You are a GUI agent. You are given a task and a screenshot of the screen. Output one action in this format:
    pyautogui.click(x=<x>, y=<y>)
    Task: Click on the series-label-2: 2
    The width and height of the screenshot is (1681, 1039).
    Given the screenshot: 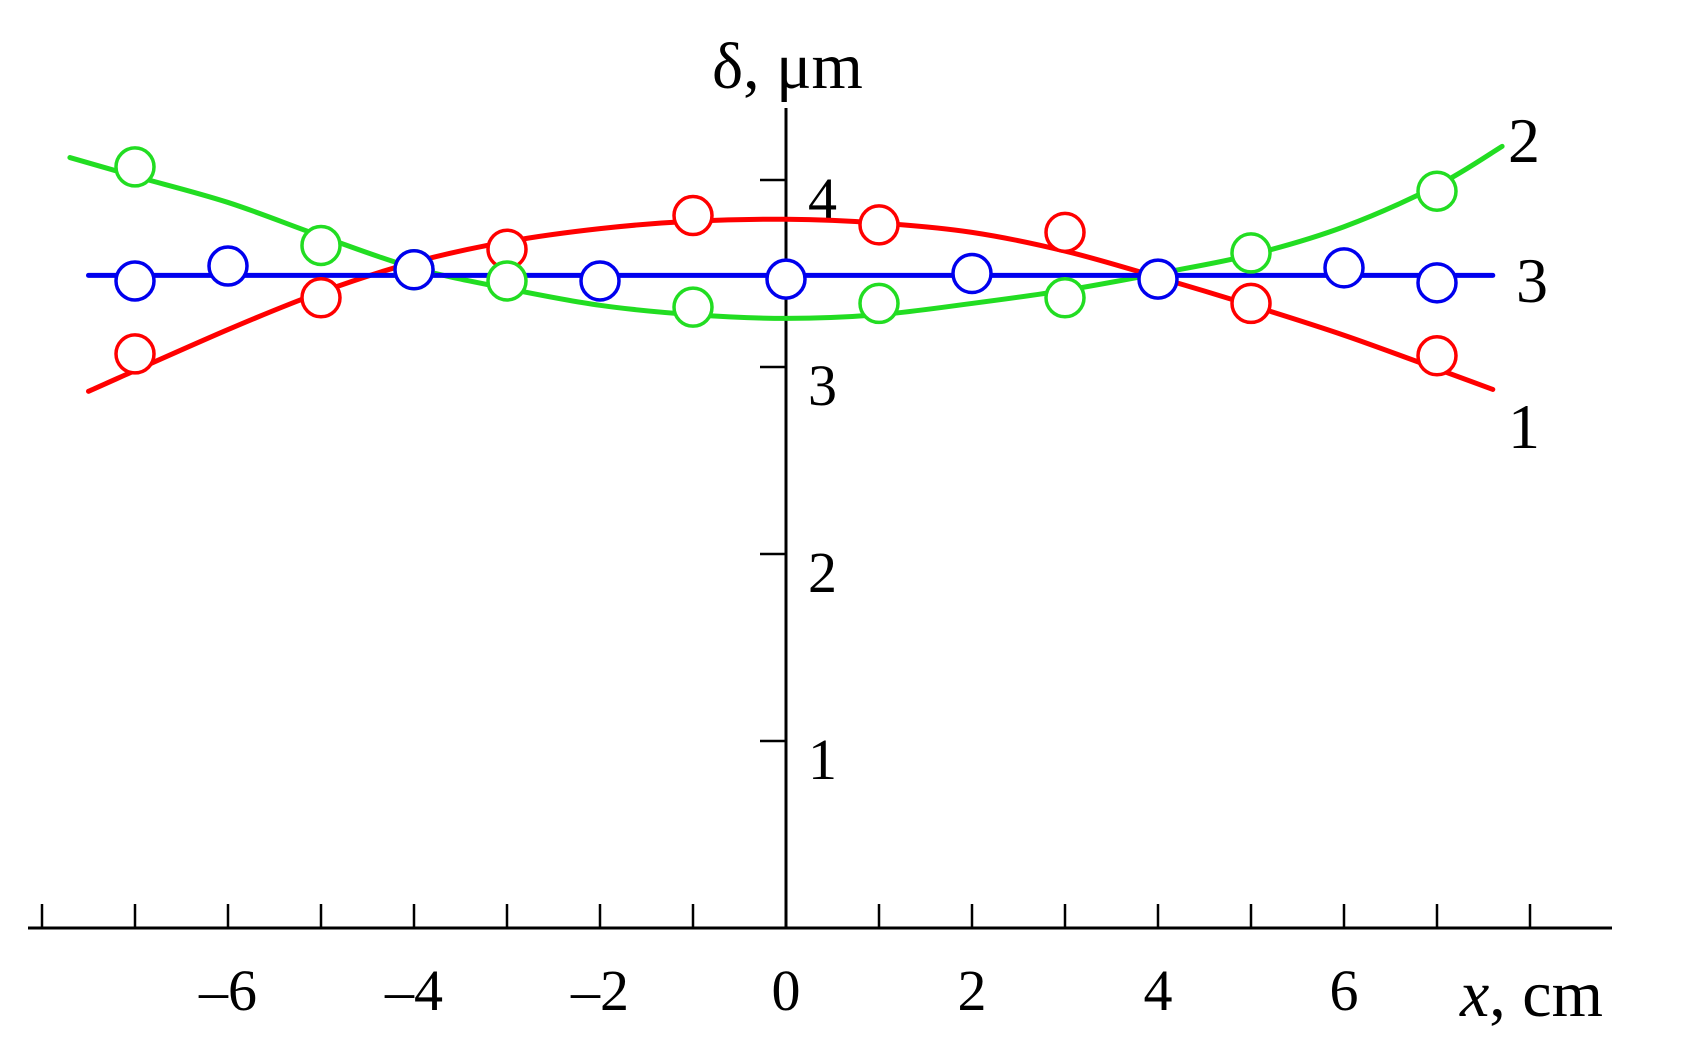 What is the action you would take?
    pyautogui.click(x=1524, y=140)
    